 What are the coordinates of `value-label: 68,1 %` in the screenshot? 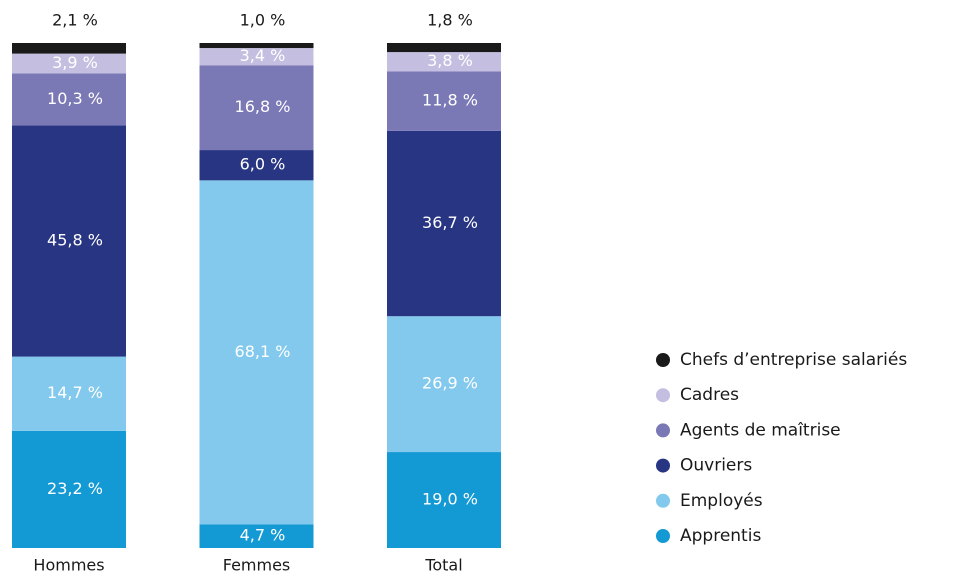 It's located at (263, 351).